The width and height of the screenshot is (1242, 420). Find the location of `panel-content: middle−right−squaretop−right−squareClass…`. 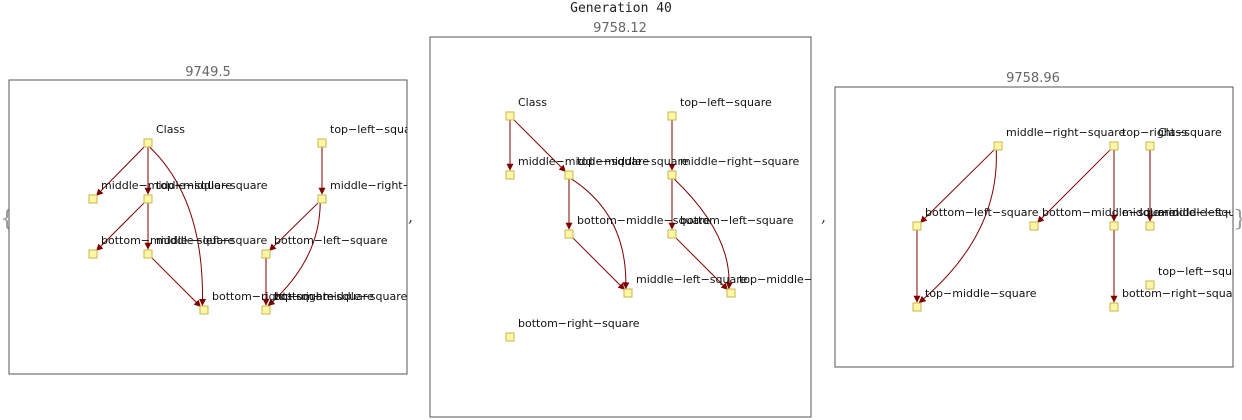

panel-content: middle−right−squaretop−right−squareClass… is located at coordinates (1077, 219).